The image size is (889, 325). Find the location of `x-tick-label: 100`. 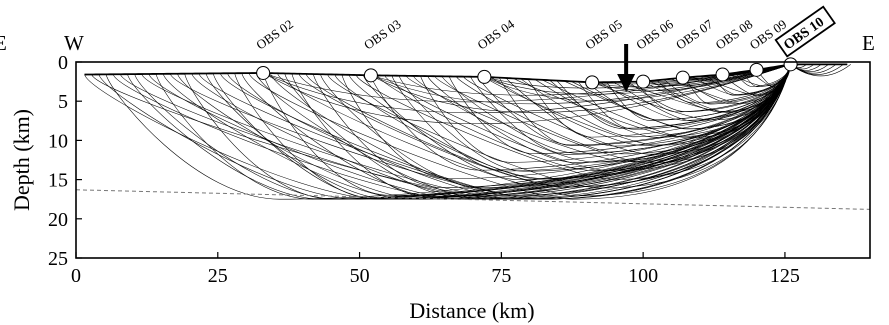

x-tick-label: 100 is located at coordinates (643, 276).